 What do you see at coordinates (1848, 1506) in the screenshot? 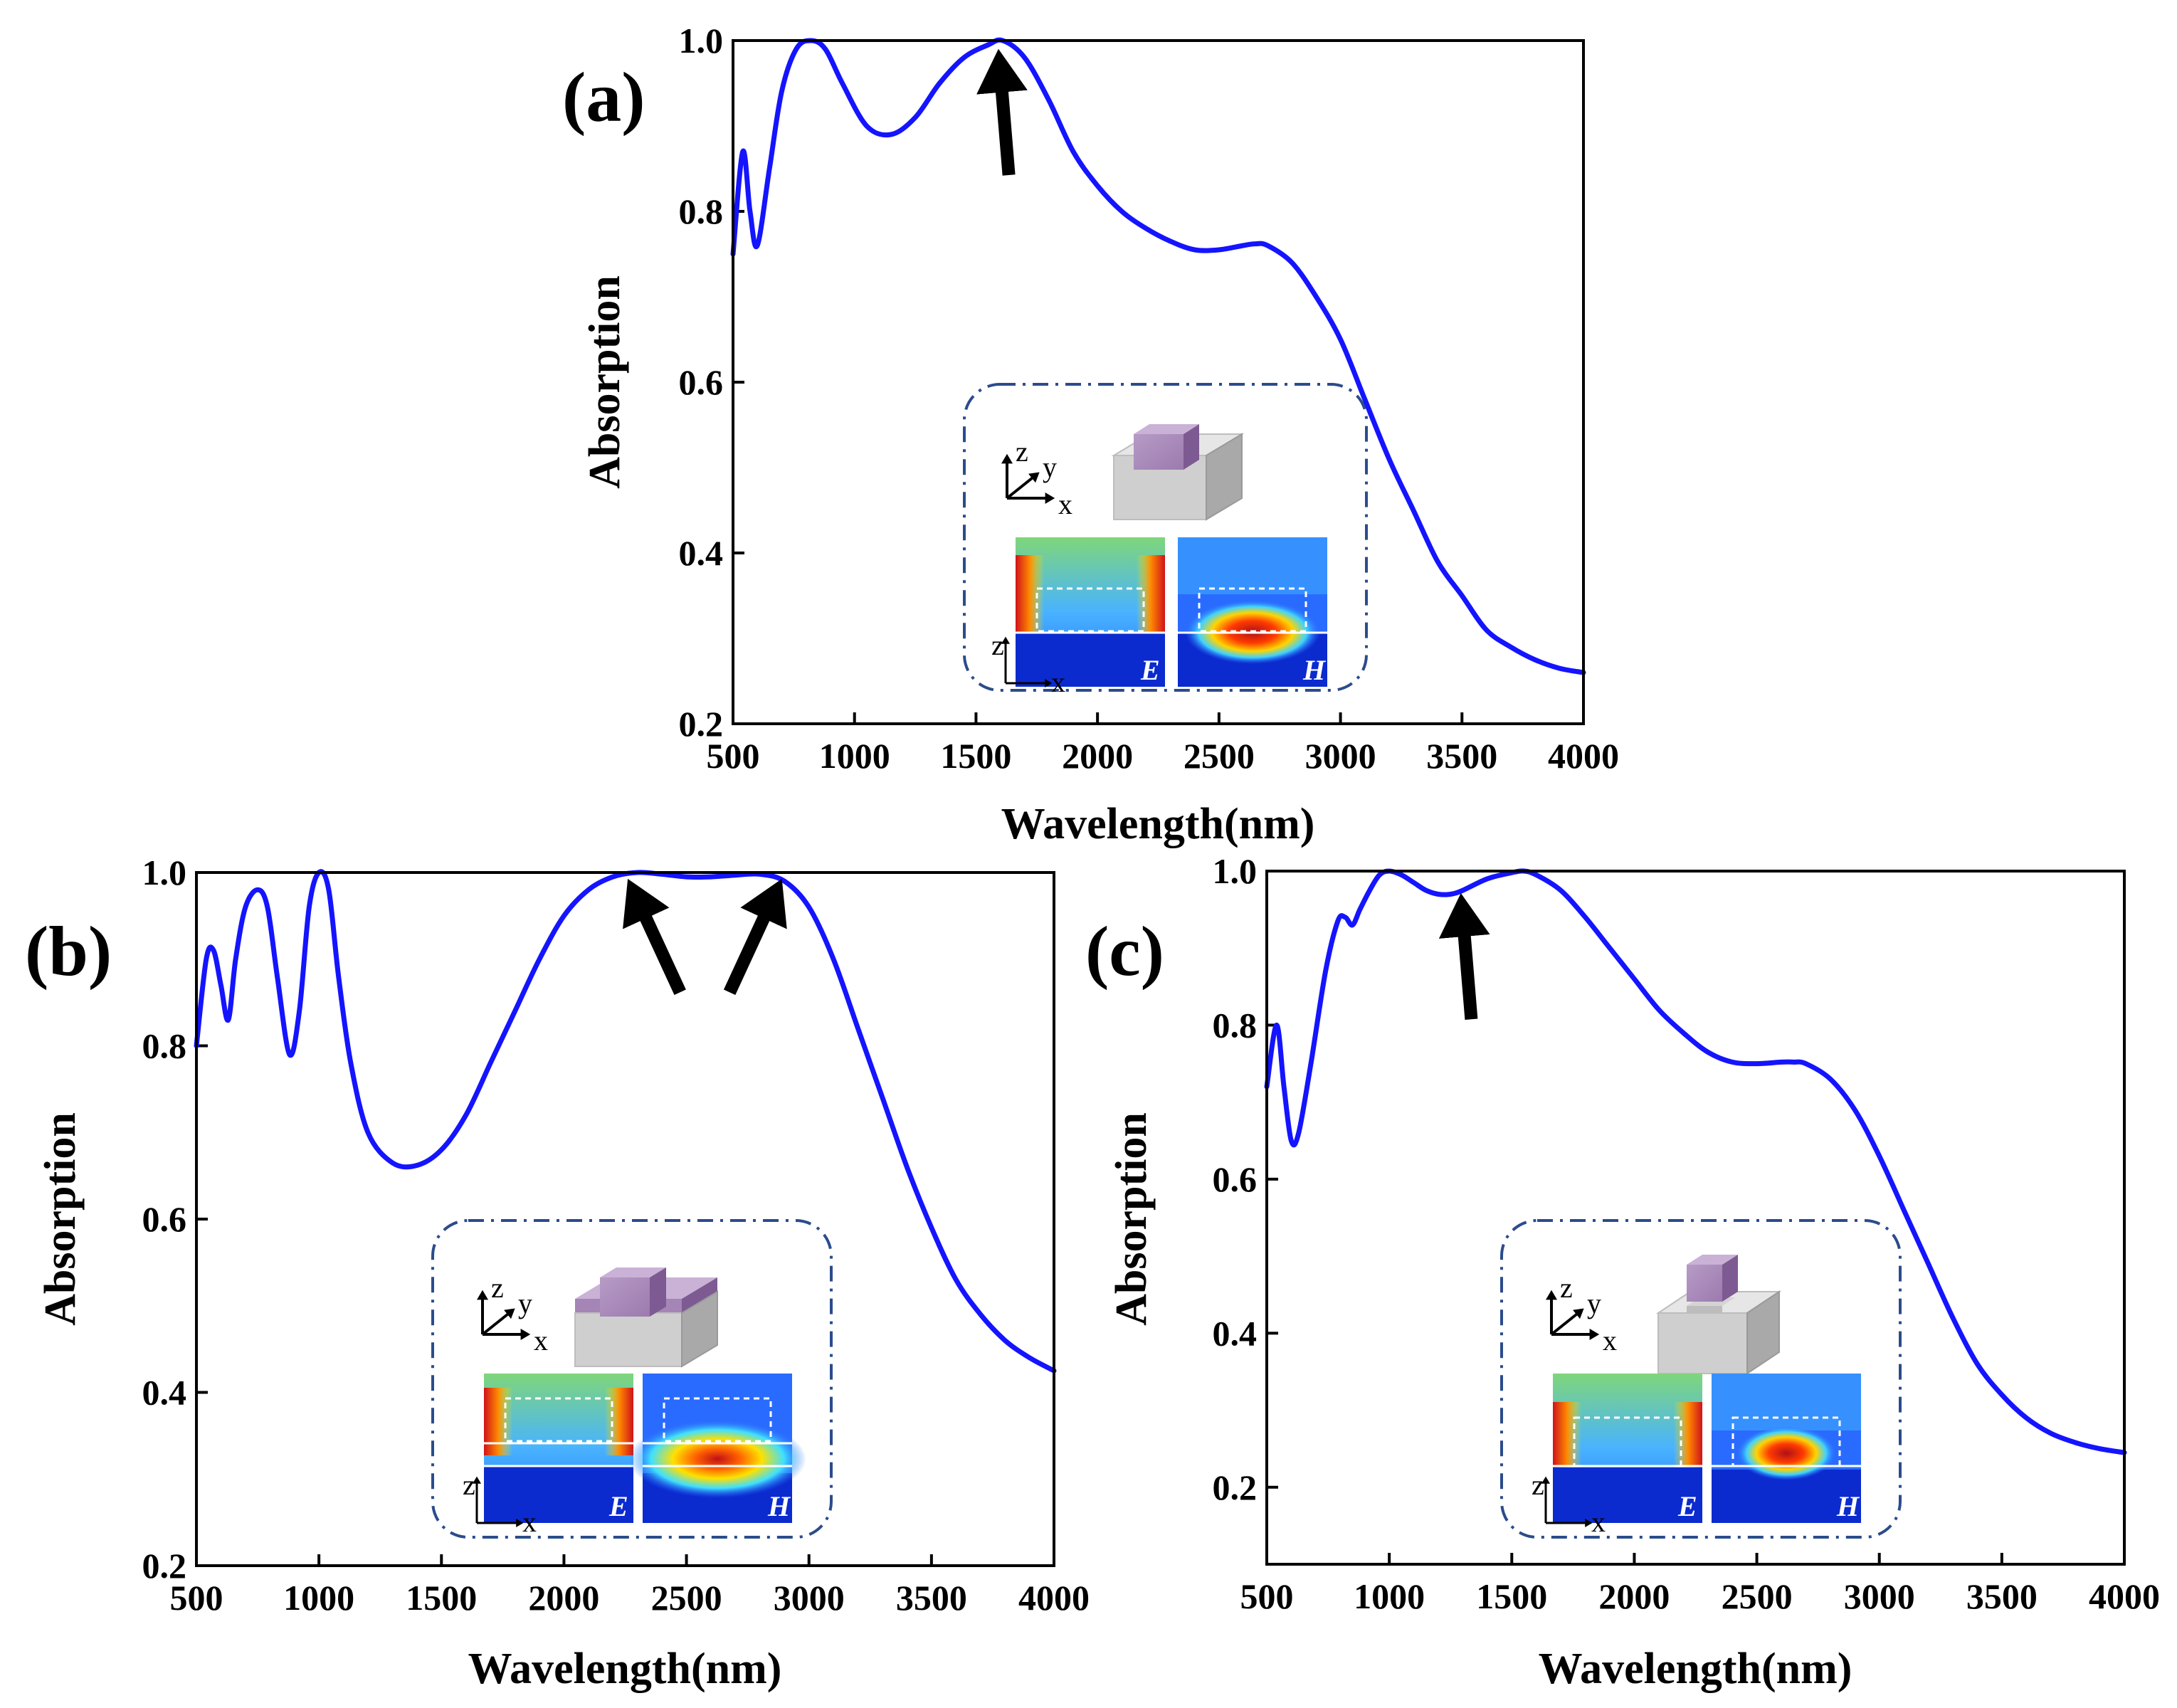
I see `h-field-label-c: H` at bounding box center [1848, 1506].